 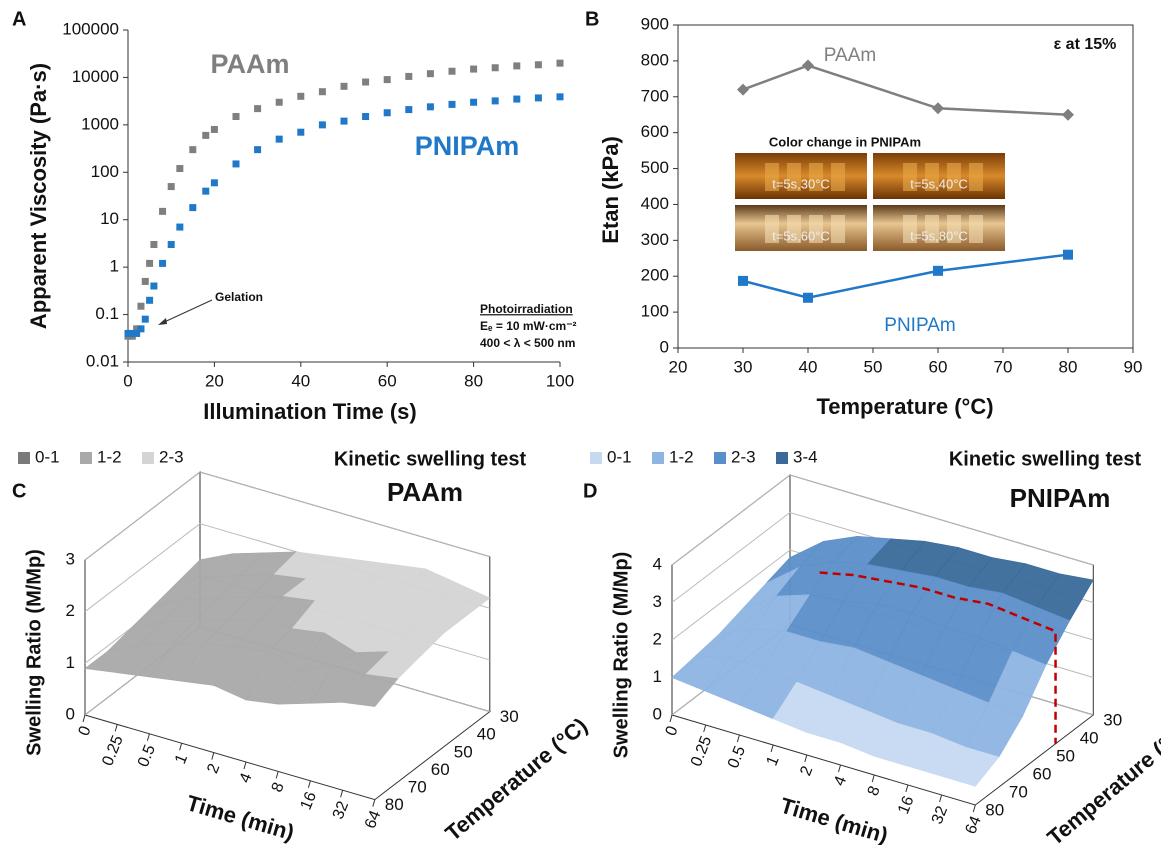 What do you see at coordinates (373, 819) in the screenshot?
I see `x-tick-label: 64` at bounding box center [373, 819].